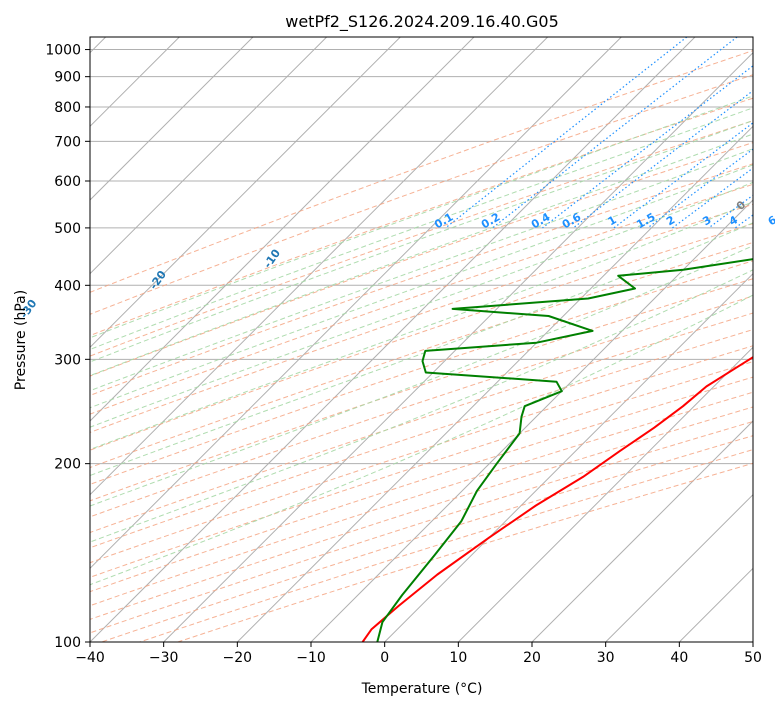 The width and height of the screenshot is (775, 708). Describe the element at coordinates (733, 220) in the screenshot. I see `mixing-ratio-label: 4` at that location.